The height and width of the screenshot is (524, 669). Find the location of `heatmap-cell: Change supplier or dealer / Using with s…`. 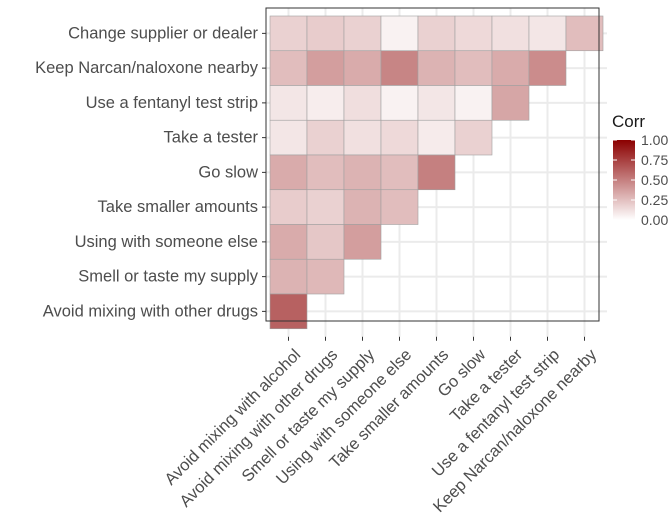

heatmap-cell: Change supplier or dealer / Using with s… is located at coordinates (399, 33).